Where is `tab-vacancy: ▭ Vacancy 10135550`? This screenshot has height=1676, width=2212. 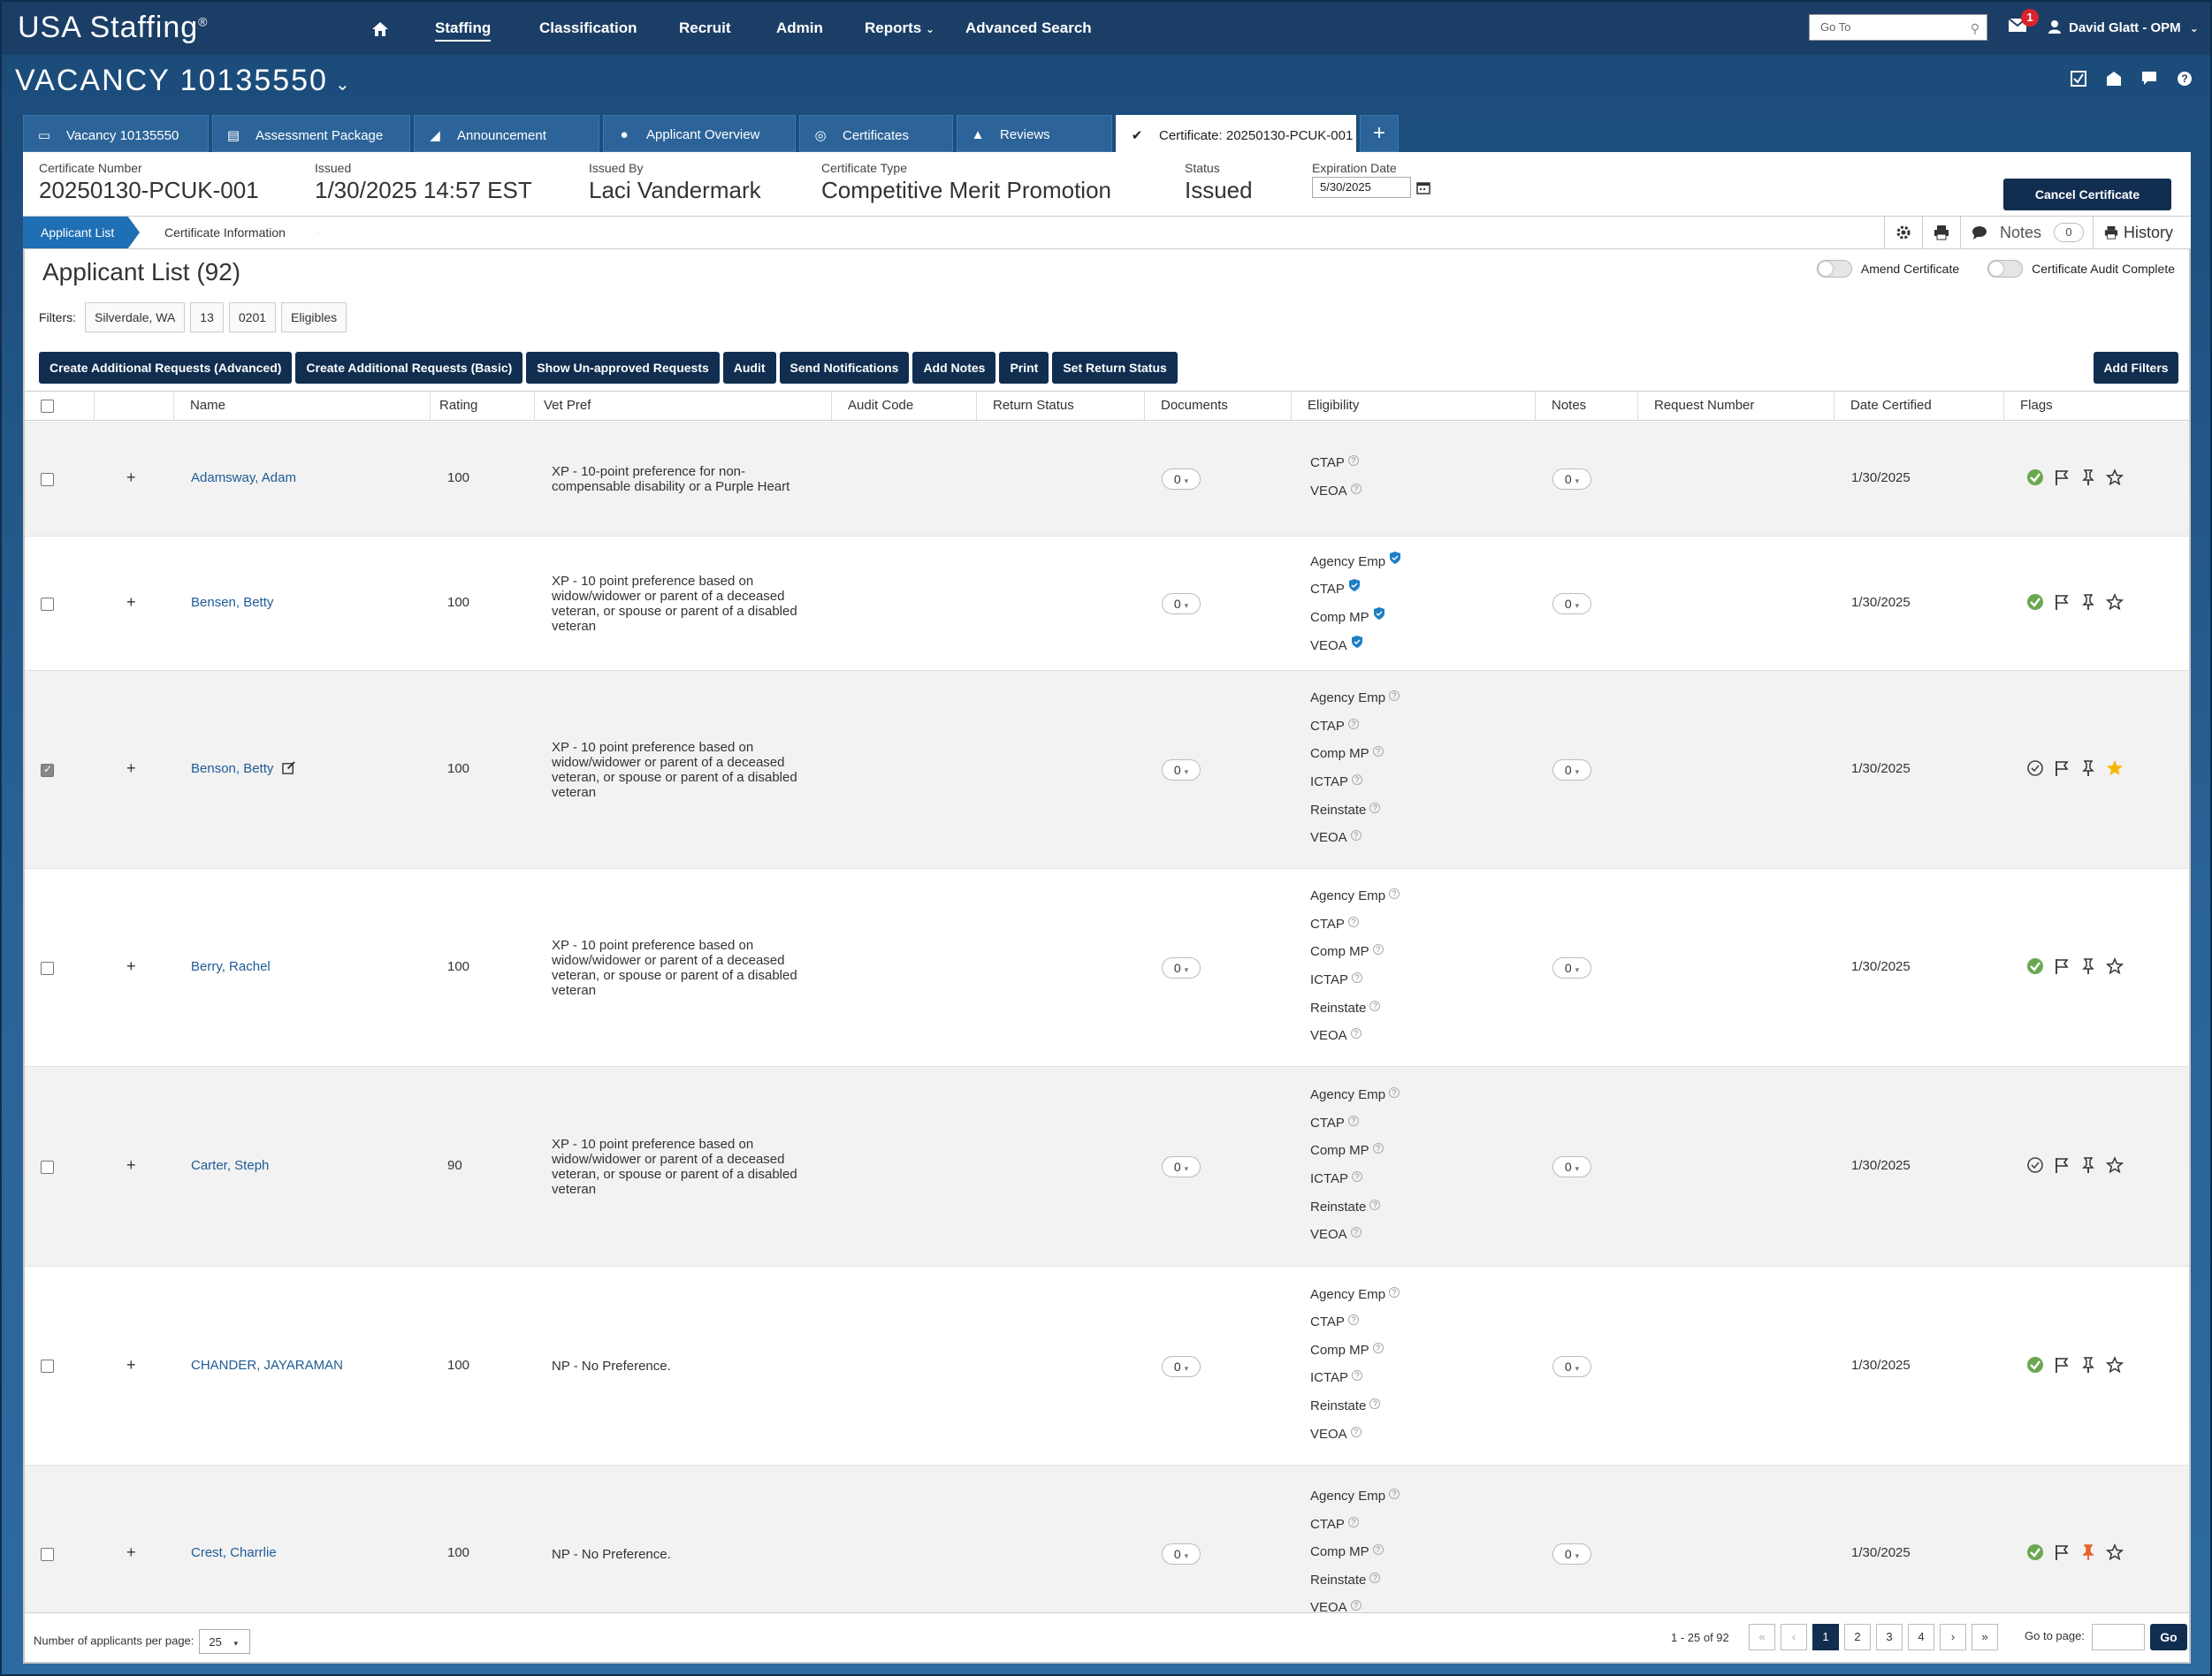
tab-vacancy: ▭ Vacancy 10135550 is located at coordinates (116, 133).